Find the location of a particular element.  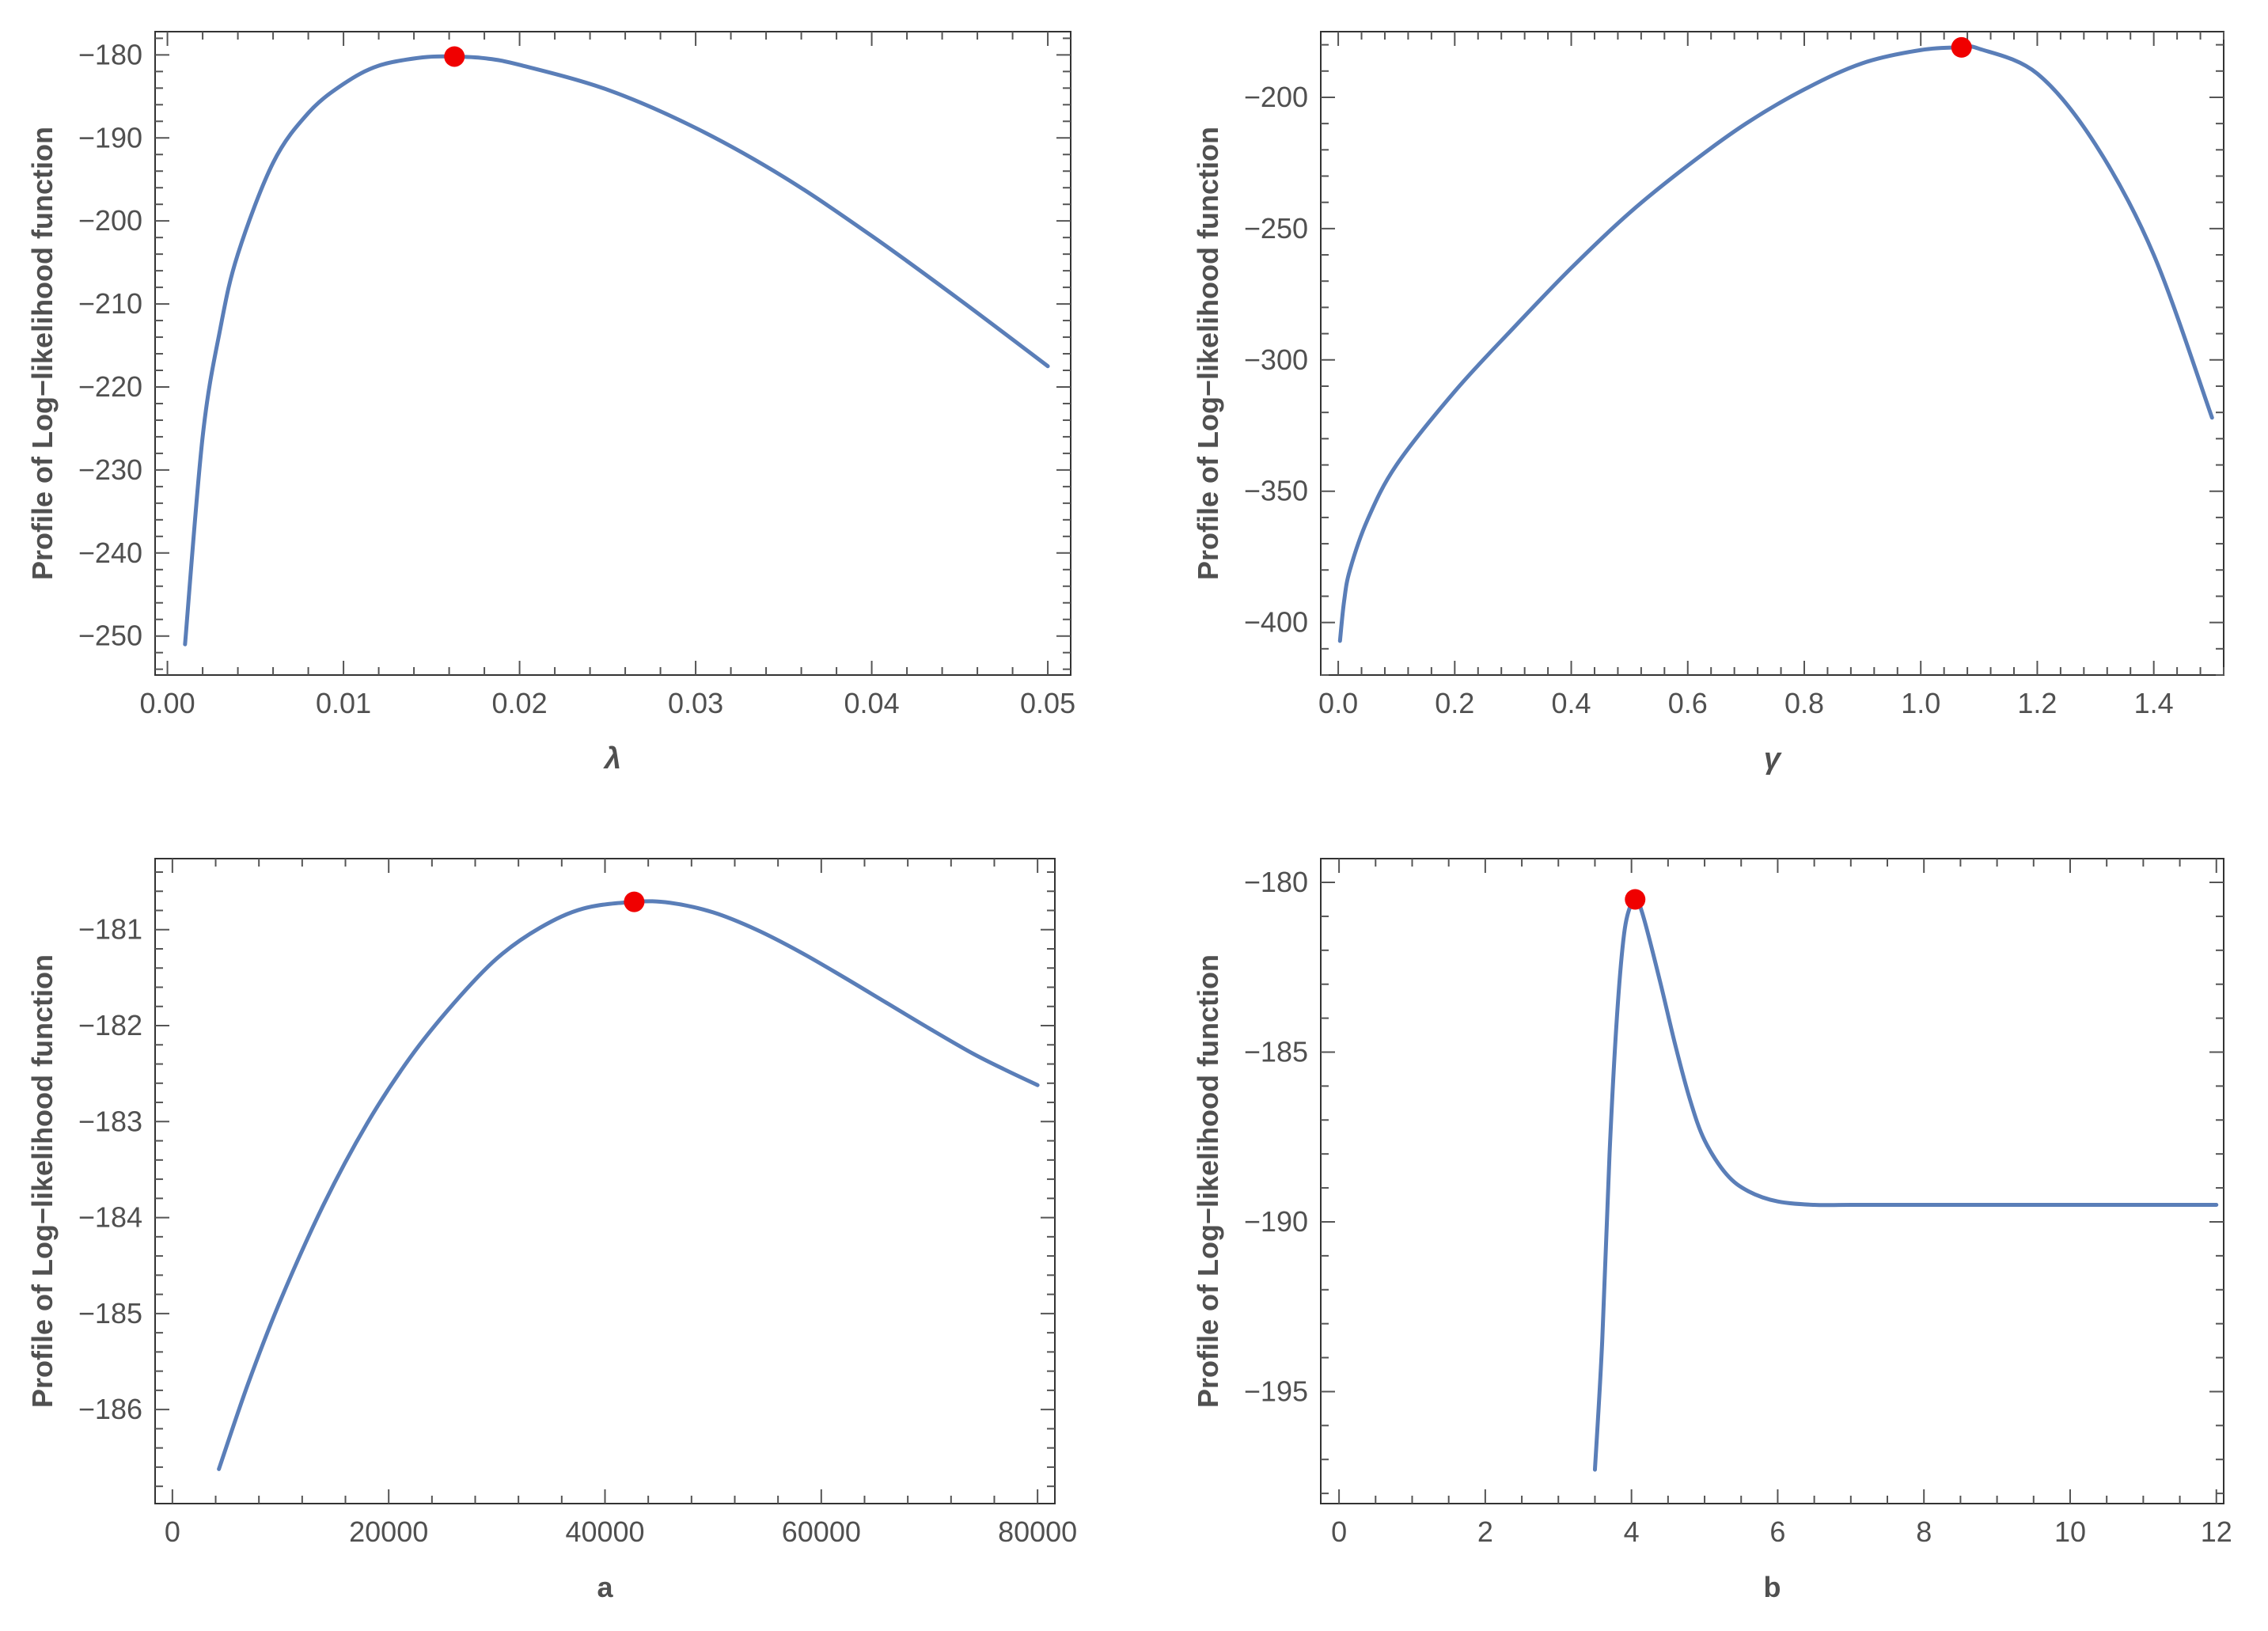

y-tick-label: −300 is located at coordinates (1276, 359).